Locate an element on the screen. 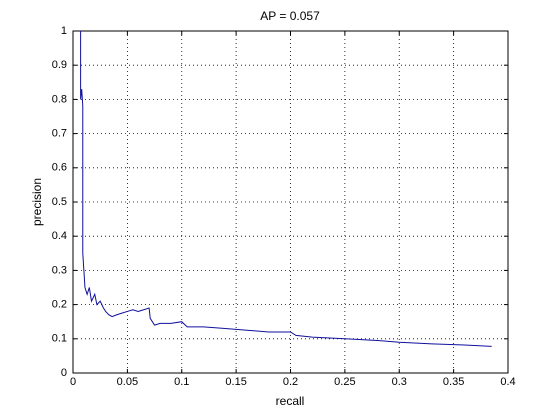 This screenshot has height=419, width=560. x-tick-label: 0.4 is located at coordinates (507, 382).